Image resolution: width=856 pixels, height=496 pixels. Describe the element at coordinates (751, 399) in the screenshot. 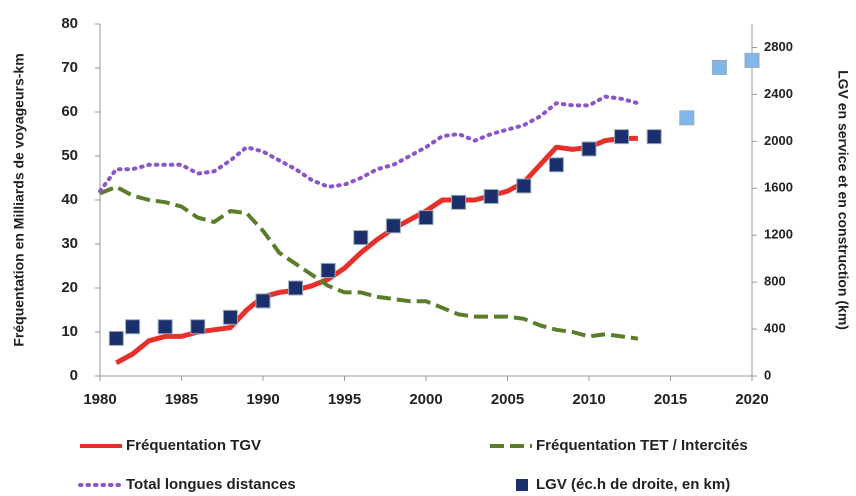

I see `x-tick-label: 2020` at that location.